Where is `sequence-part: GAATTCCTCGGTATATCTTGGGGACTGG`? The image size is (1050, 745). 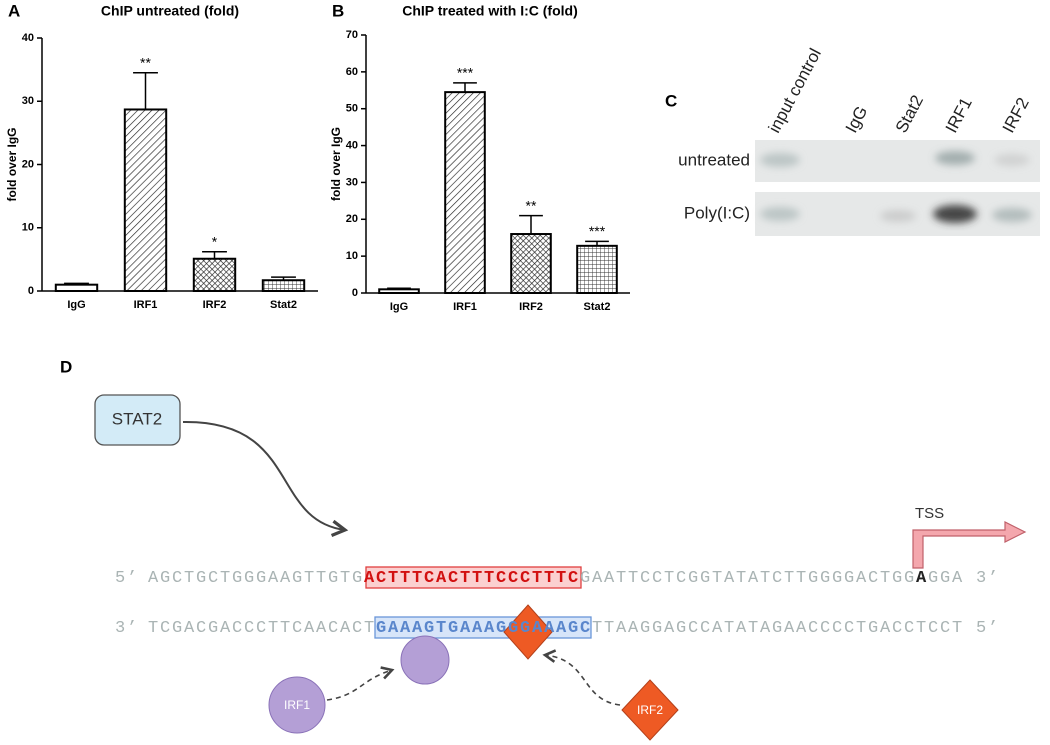 sequence-part: GAATTCCTCGGTATATCTTGGGGACTGG is located at coordinates (748, 578).